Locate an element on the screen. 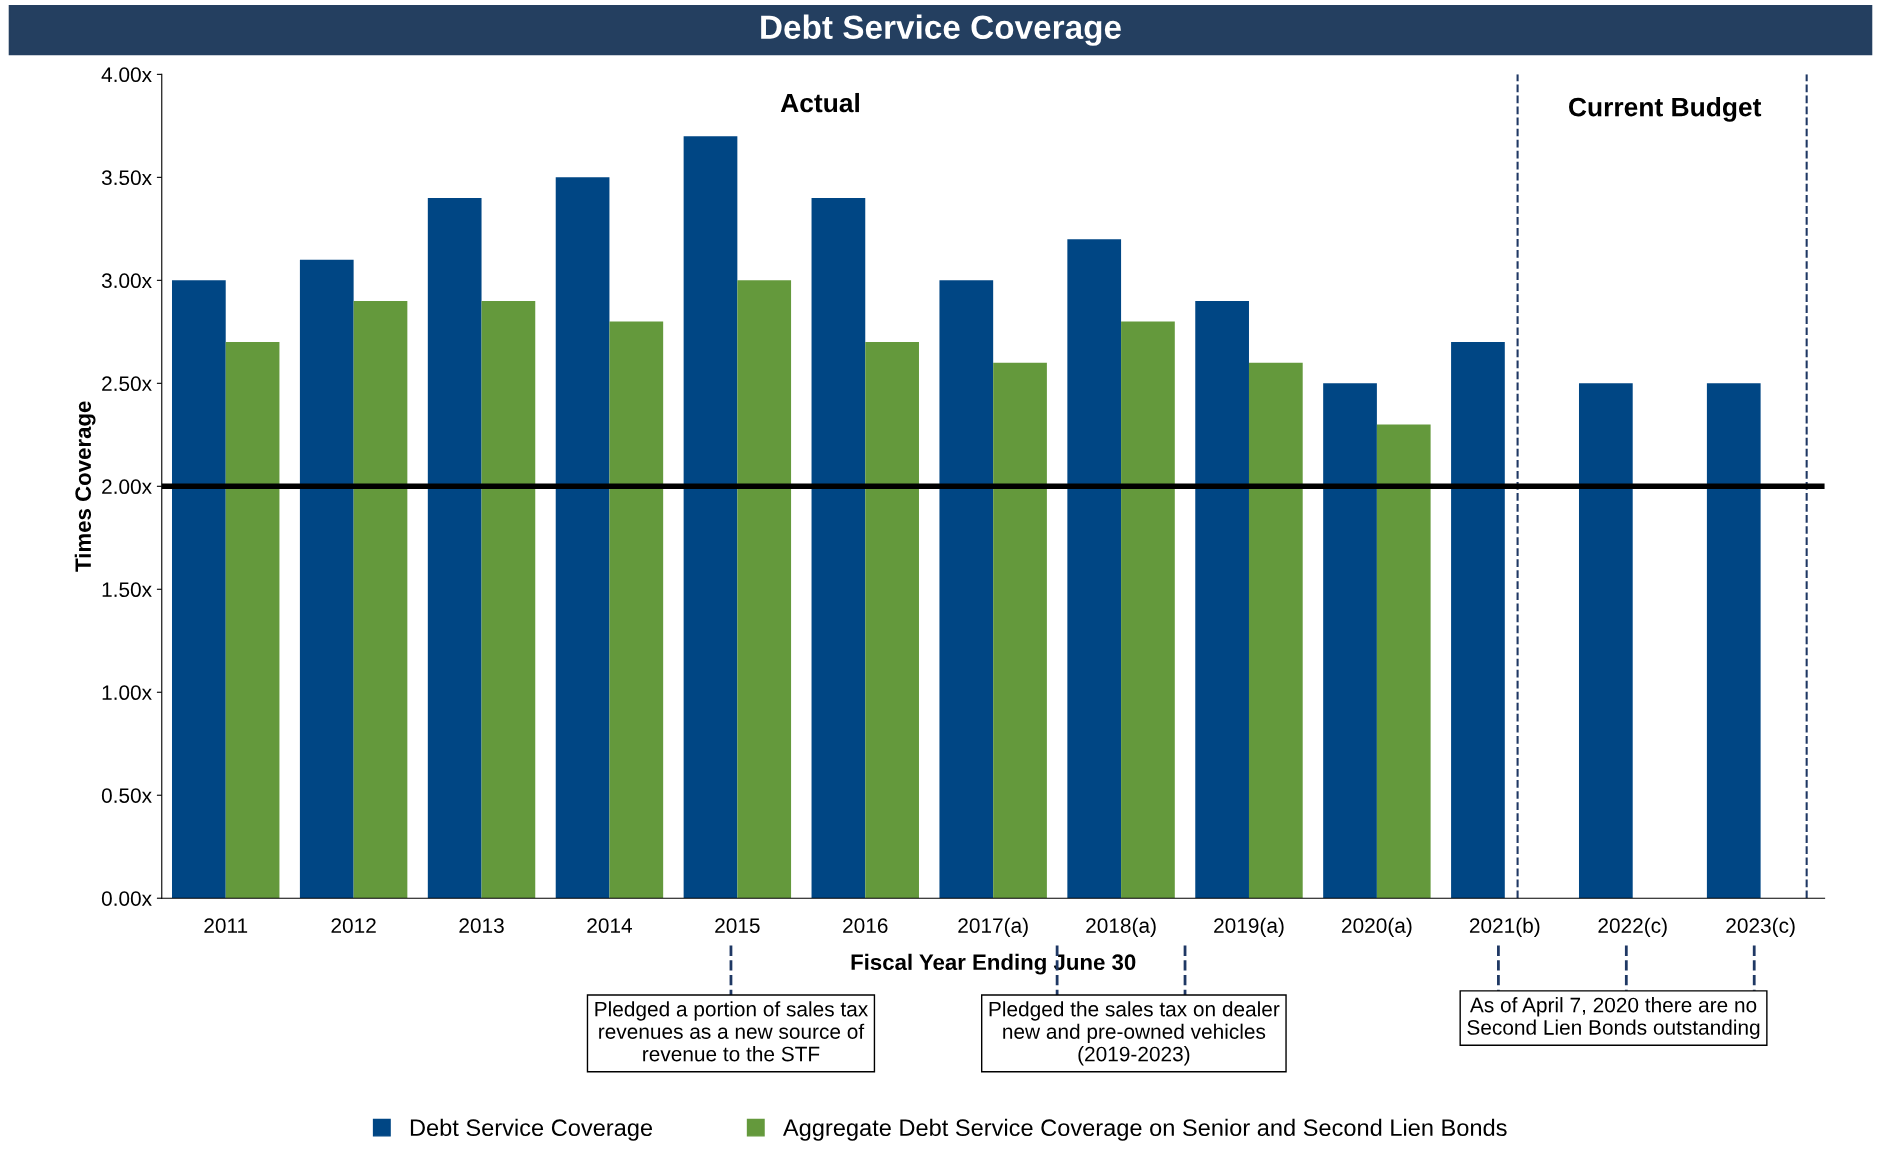 Image resolution: width=1881 pixels, height=1162 pixels. x-tick-label: 2021(b) is located at coordinates (1504, 927).